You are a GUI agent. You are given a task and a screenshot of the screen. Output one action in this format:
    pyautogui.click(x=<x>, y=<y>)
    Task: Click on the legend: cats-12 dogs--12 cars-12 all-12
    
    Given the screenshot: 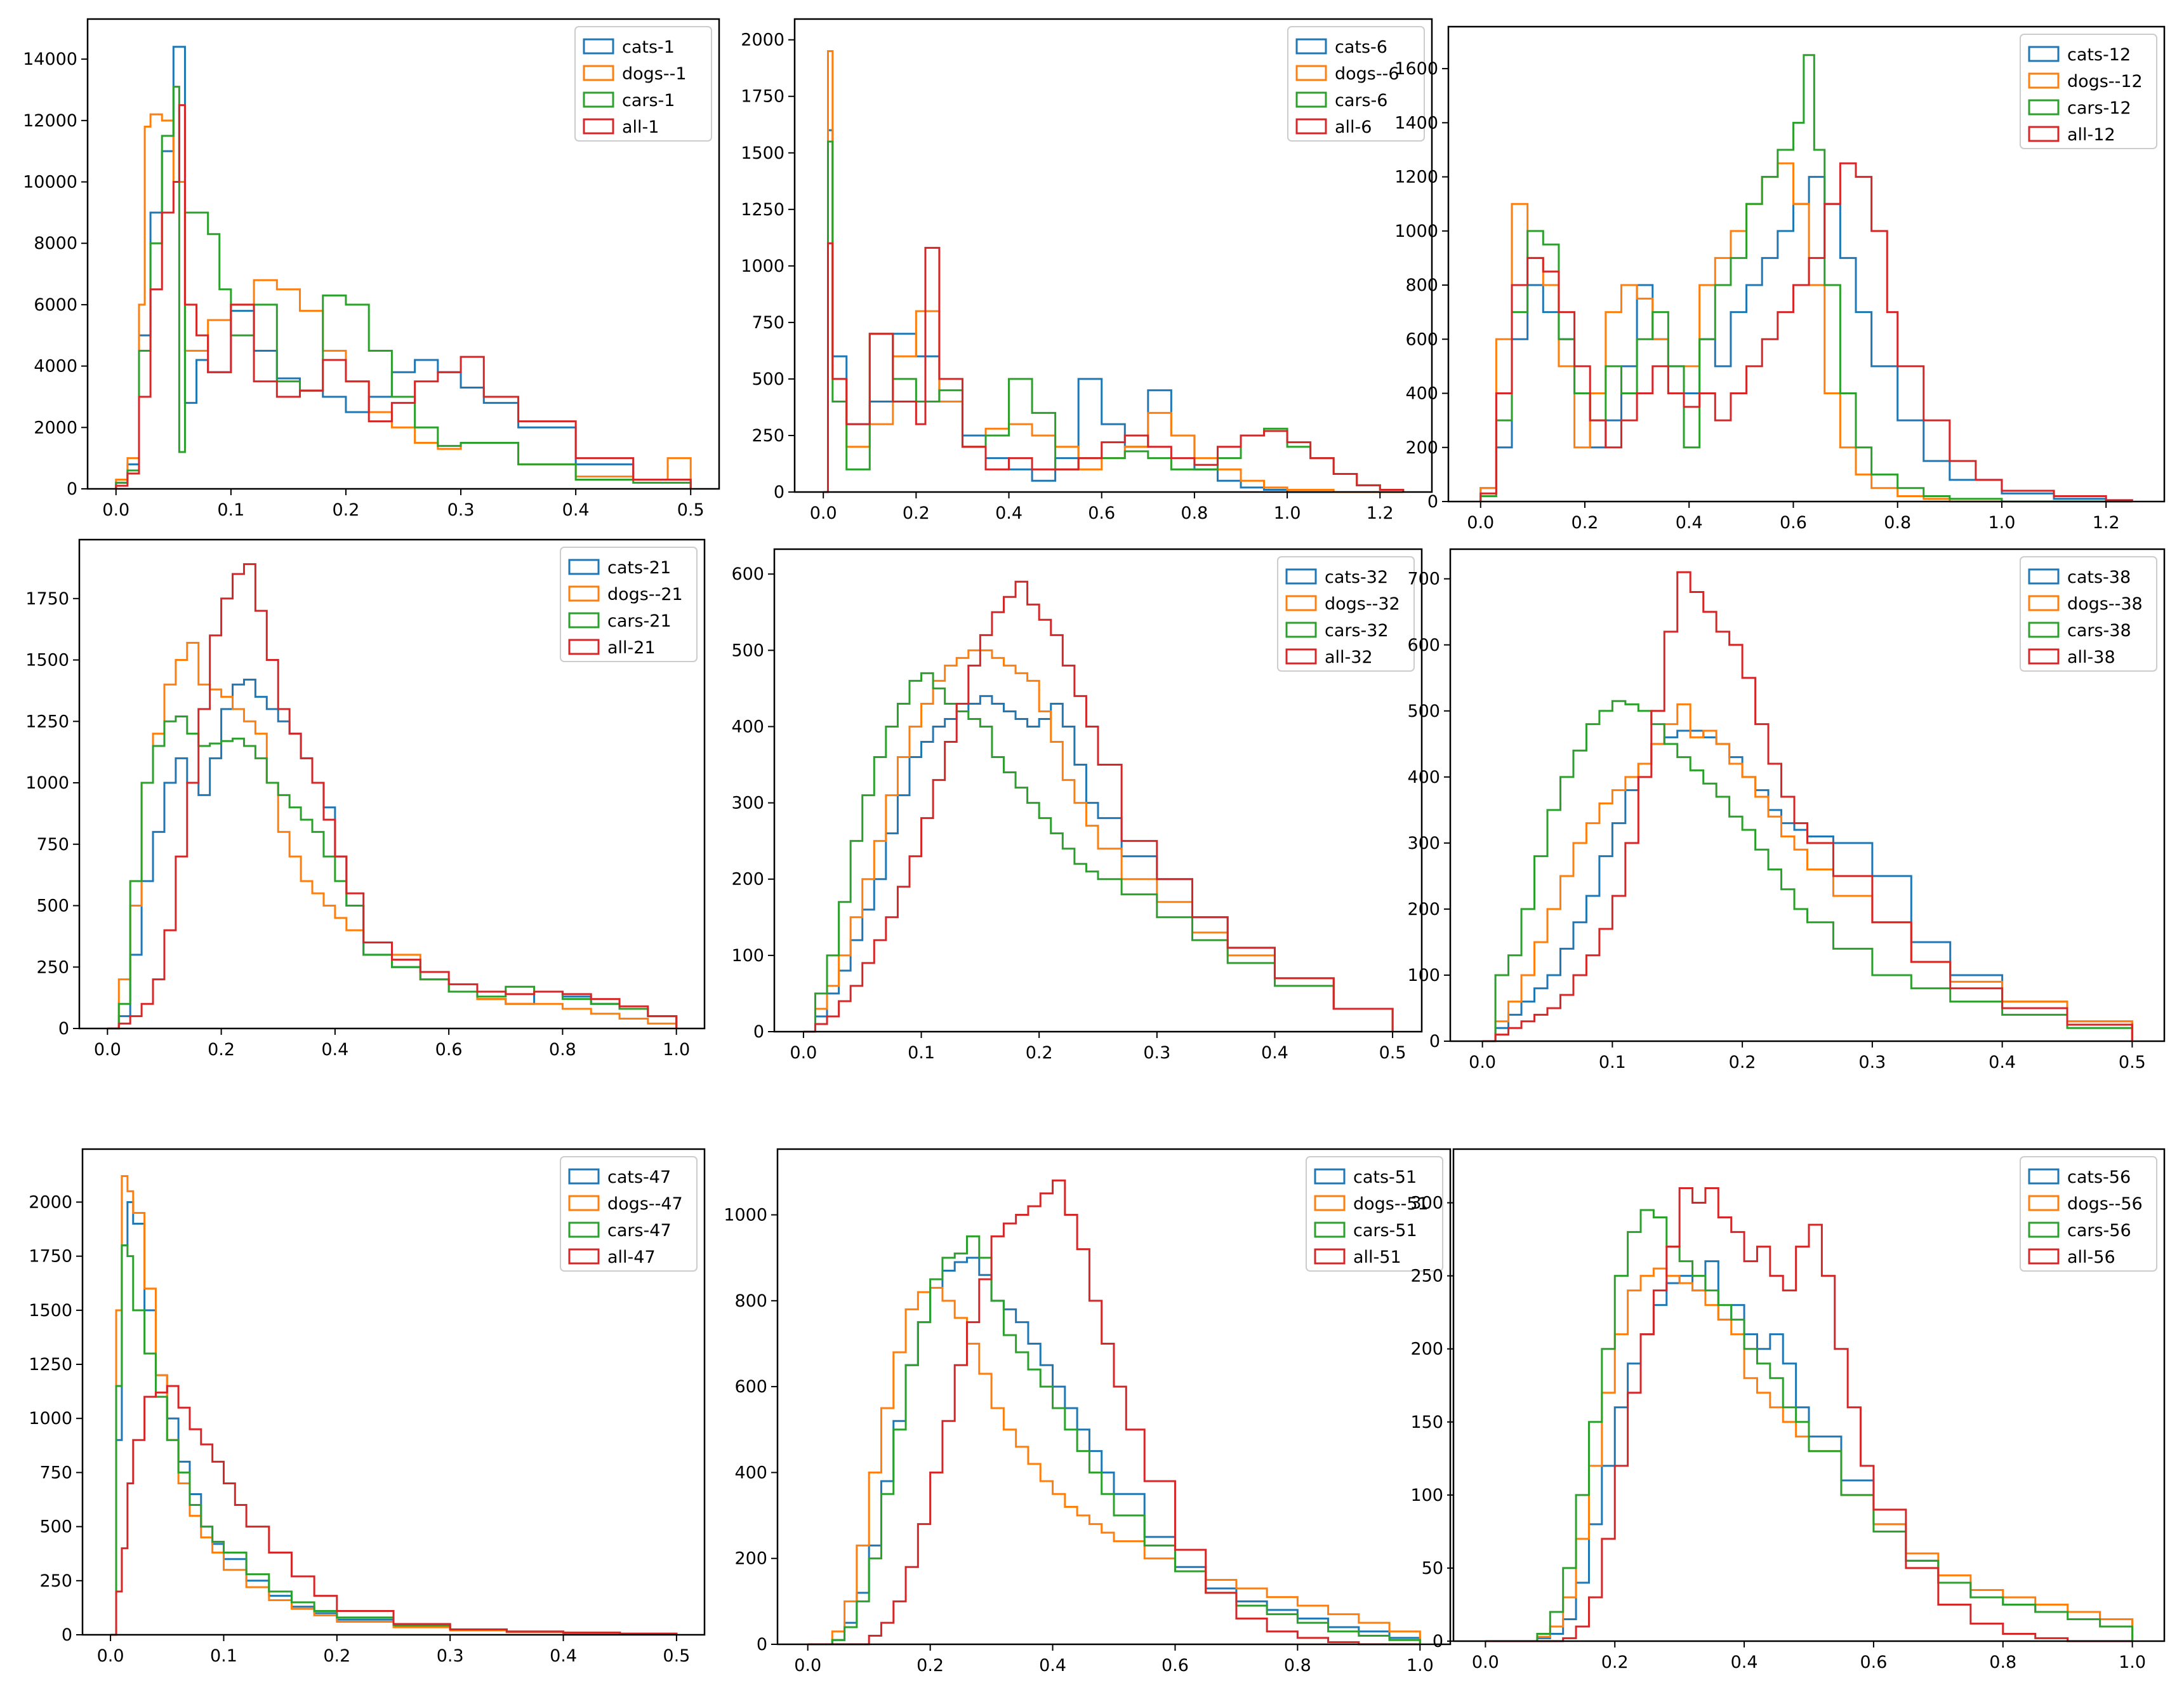 What is the action you would take?
    pyautogui.click(x=2088, y=91)
    